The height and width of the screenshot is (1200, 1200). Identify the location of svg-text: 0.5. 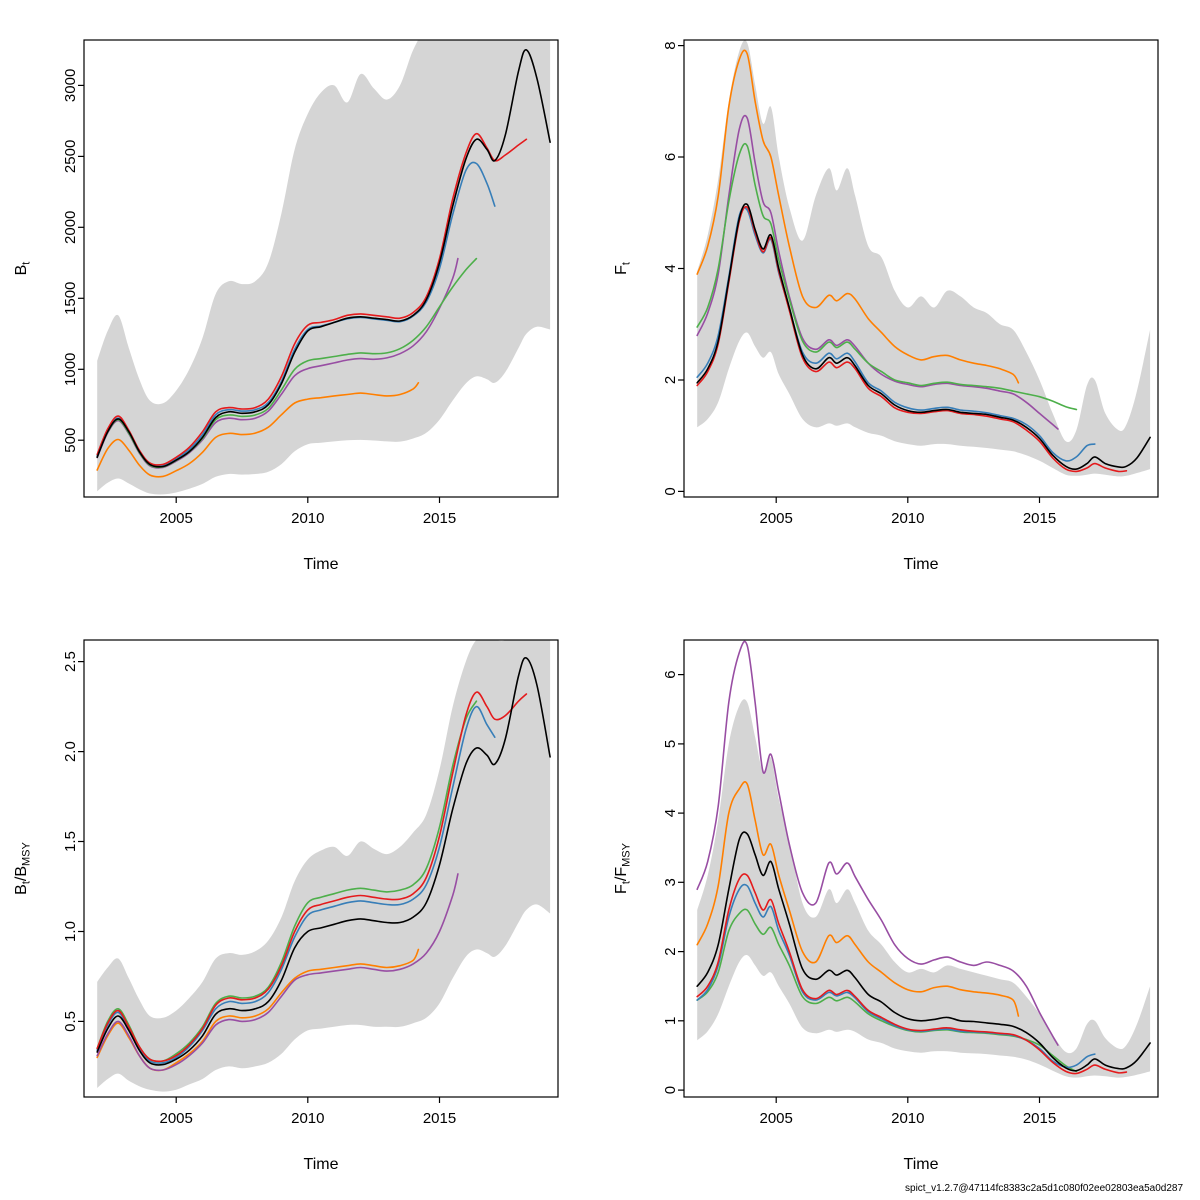
(70, 1021).